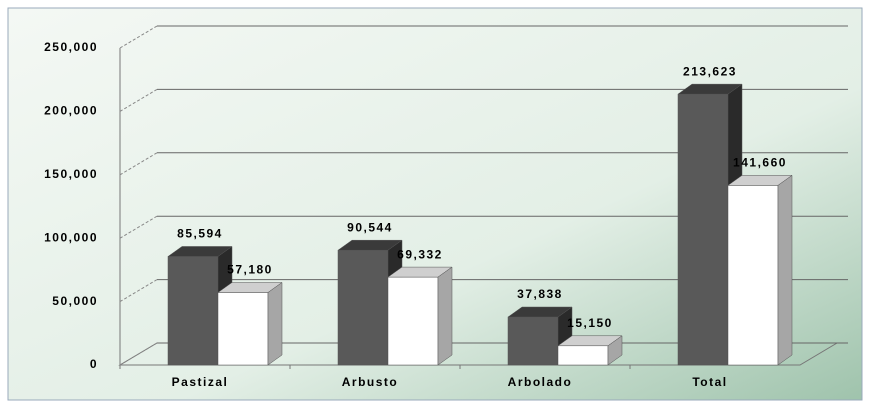 This screenshot has width=871, height=409. Describe the element at coordinates (710, 71) in the screenshot. I see `value-label: 213,623` at that location.